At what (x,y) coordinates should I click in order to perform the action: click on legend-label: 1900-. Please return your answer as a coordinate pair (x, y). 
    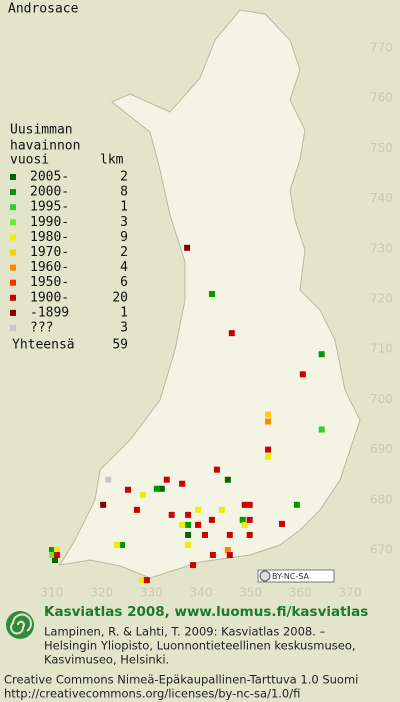
    Looking at the image, I should click on (49, 297).